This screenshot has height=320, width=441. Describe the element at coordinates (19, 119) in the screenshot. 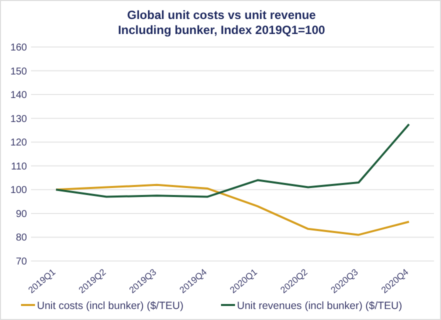

I see `y-tick-label: 130` at that location.